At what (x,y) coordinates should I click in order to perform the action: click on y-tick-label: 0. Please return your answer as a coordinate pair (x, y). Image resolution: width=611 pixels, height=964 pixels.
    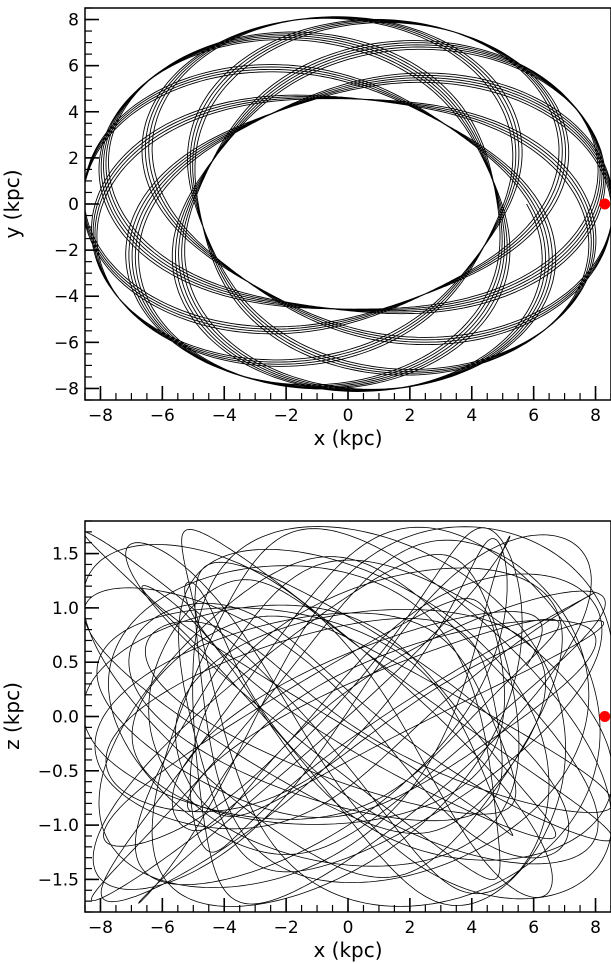
    Looking at the image, I should click on (73, 205).